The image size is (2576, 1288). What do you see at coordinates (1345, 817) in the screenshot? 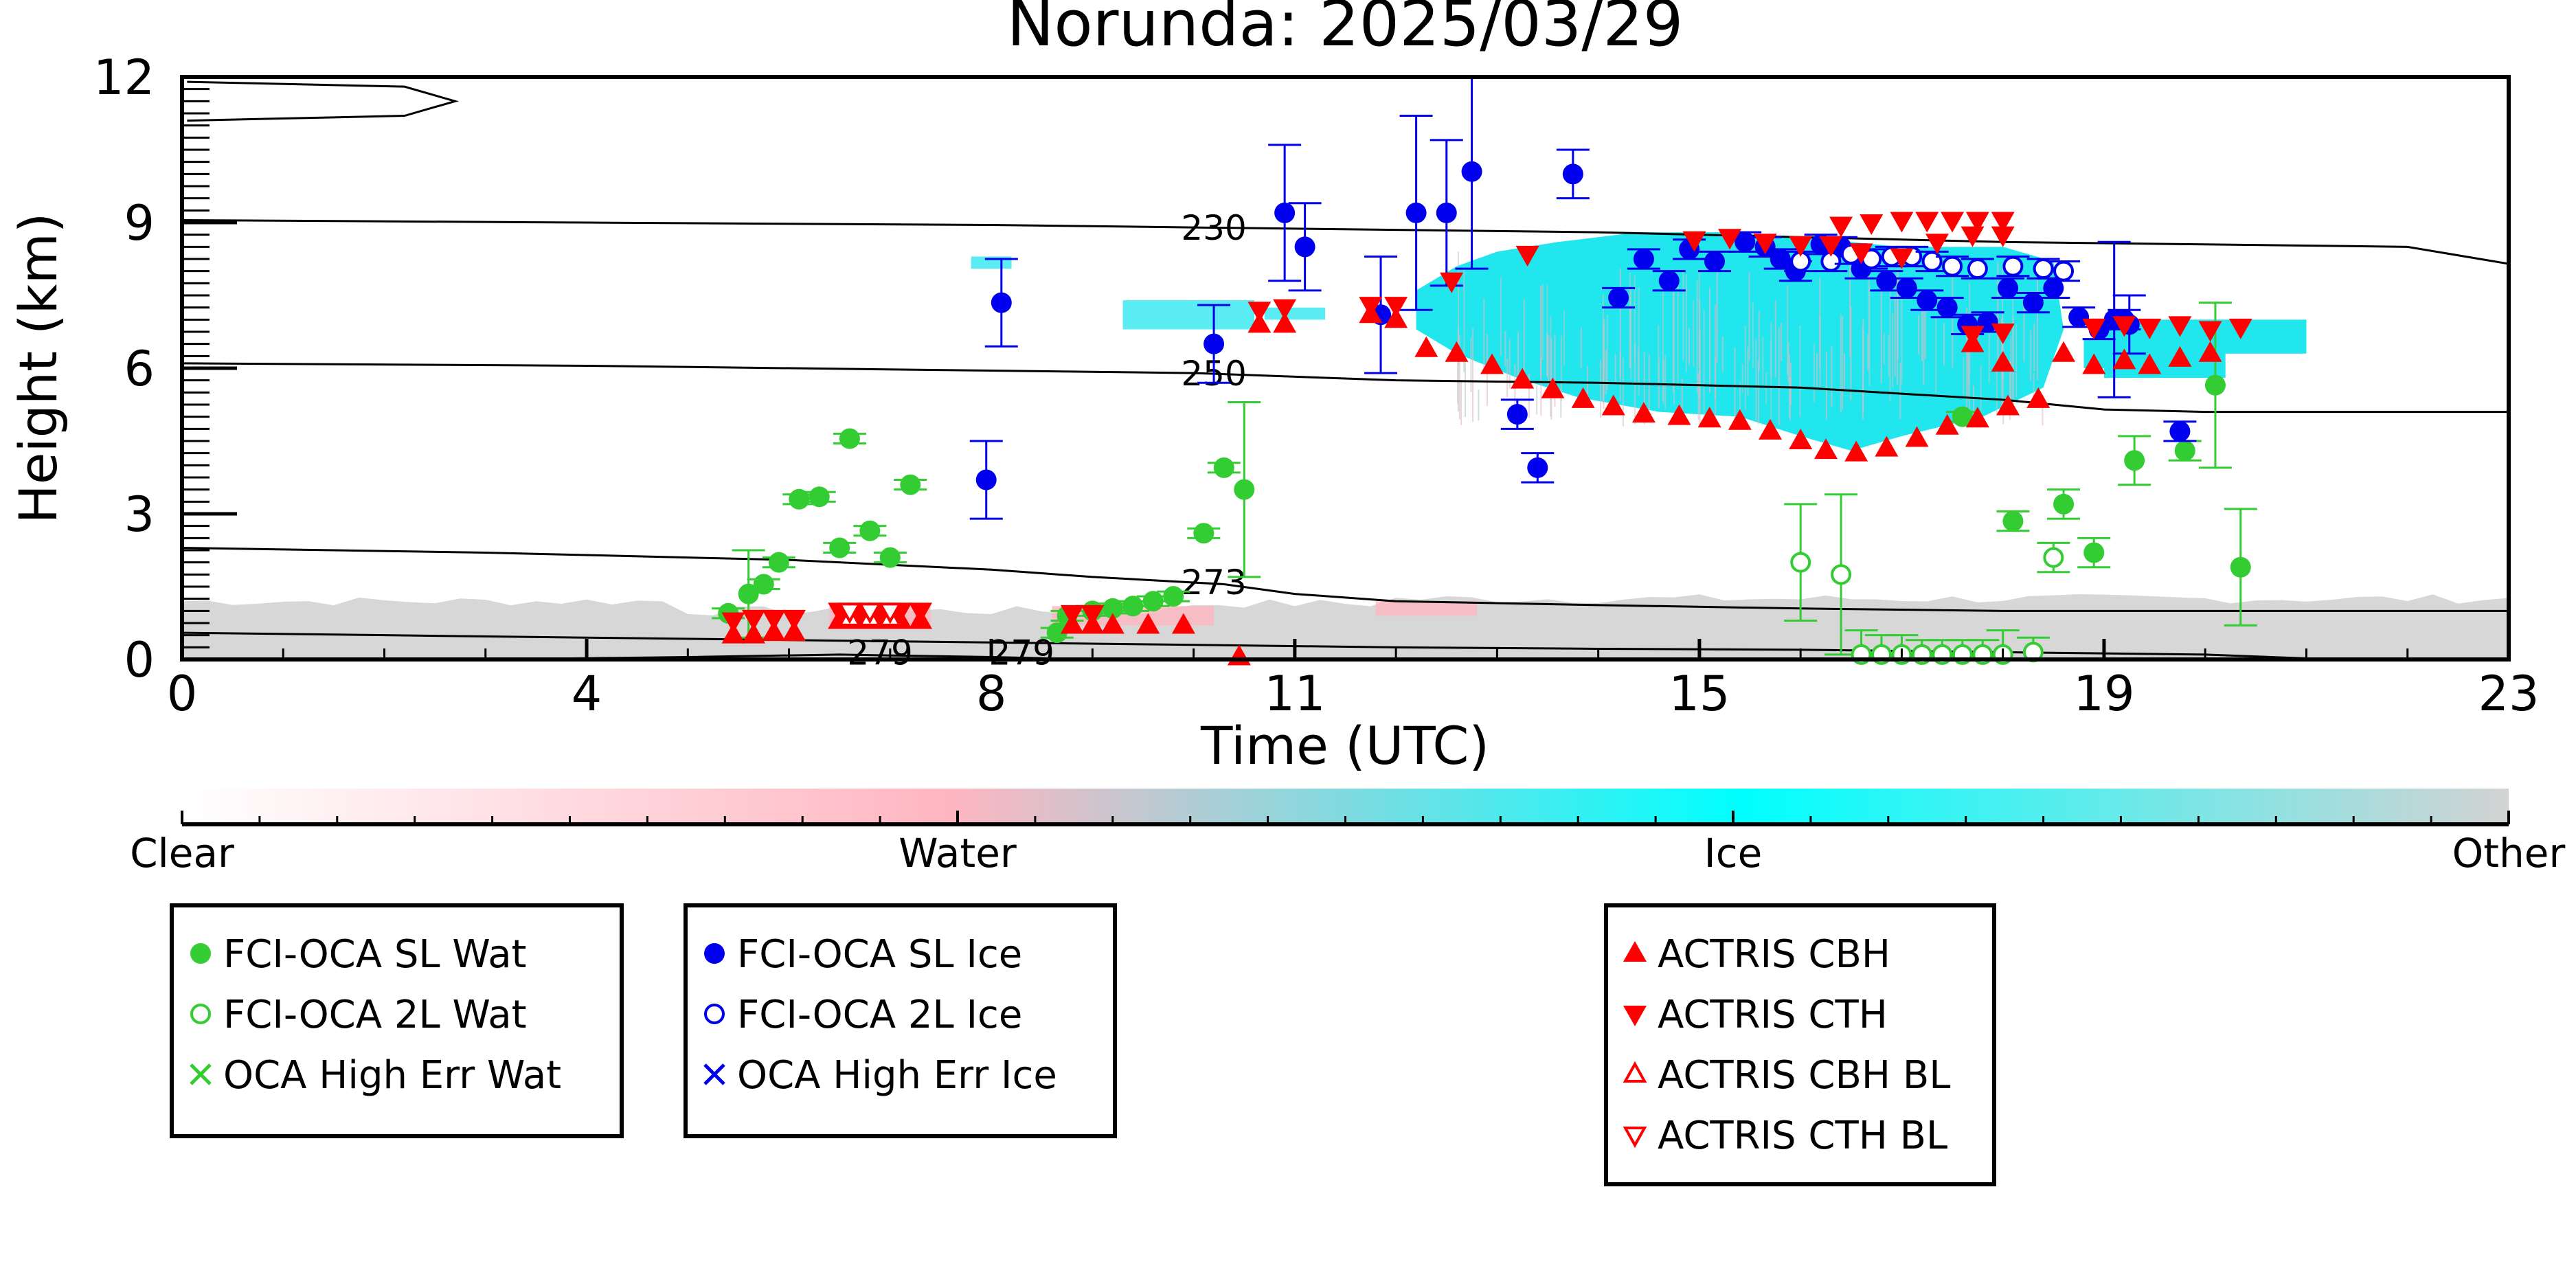
I see `colorbar-ticks` at bounding box center [1345, 817].